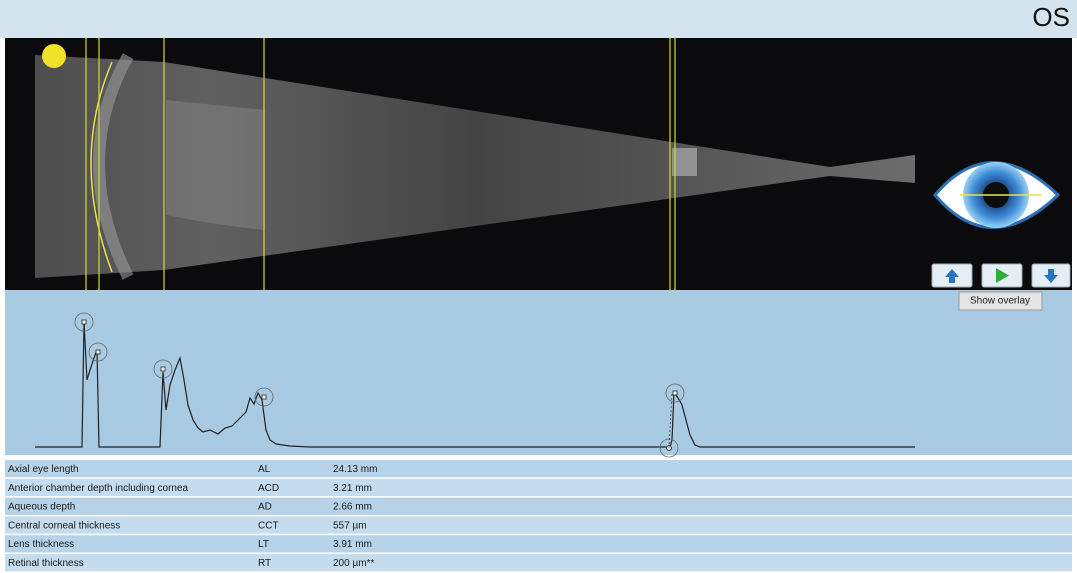  Describe the element at coordinates (263, 544) in the screenshot. I see `row-abbrev: LT` at that location.